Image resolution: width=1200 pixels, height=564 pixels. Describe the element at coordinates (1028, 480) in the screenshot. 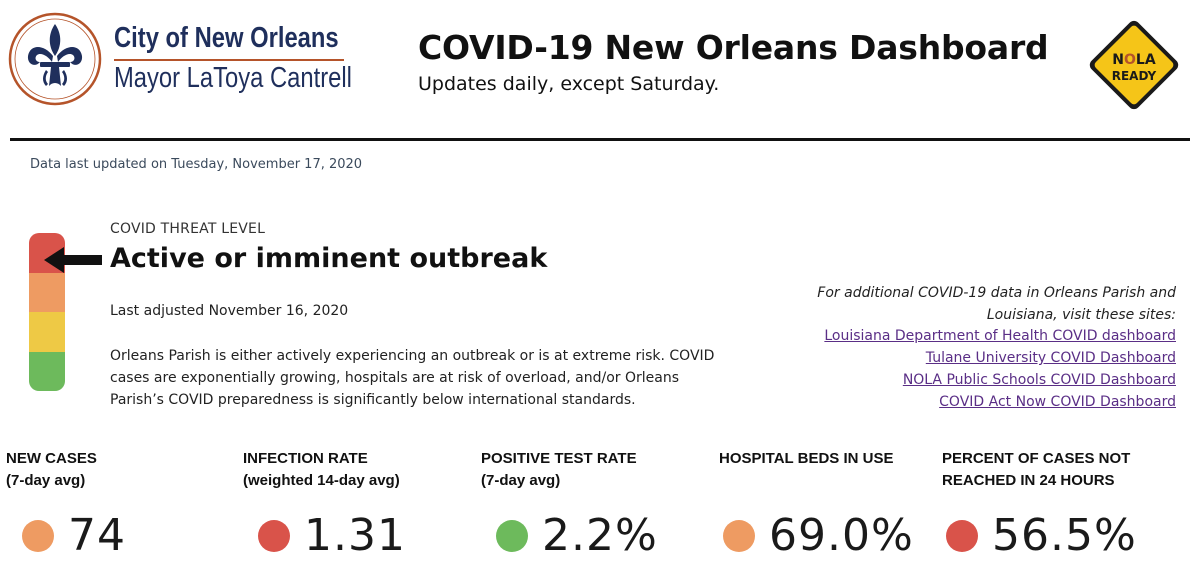

I see `metric-sublabel: REACHED IN 24 HOURS` at that location.